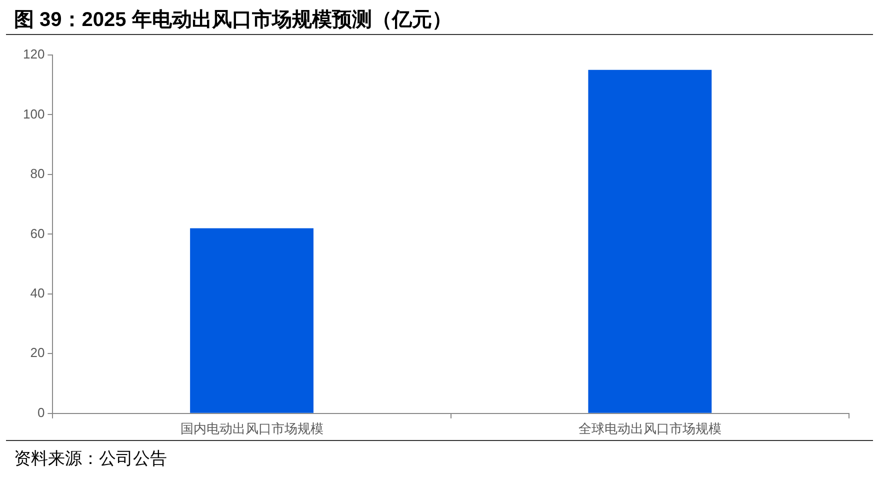  Describe the element at coordinates (33, 54) in the screenshot. I see `y-tick-label: 120` at that location.